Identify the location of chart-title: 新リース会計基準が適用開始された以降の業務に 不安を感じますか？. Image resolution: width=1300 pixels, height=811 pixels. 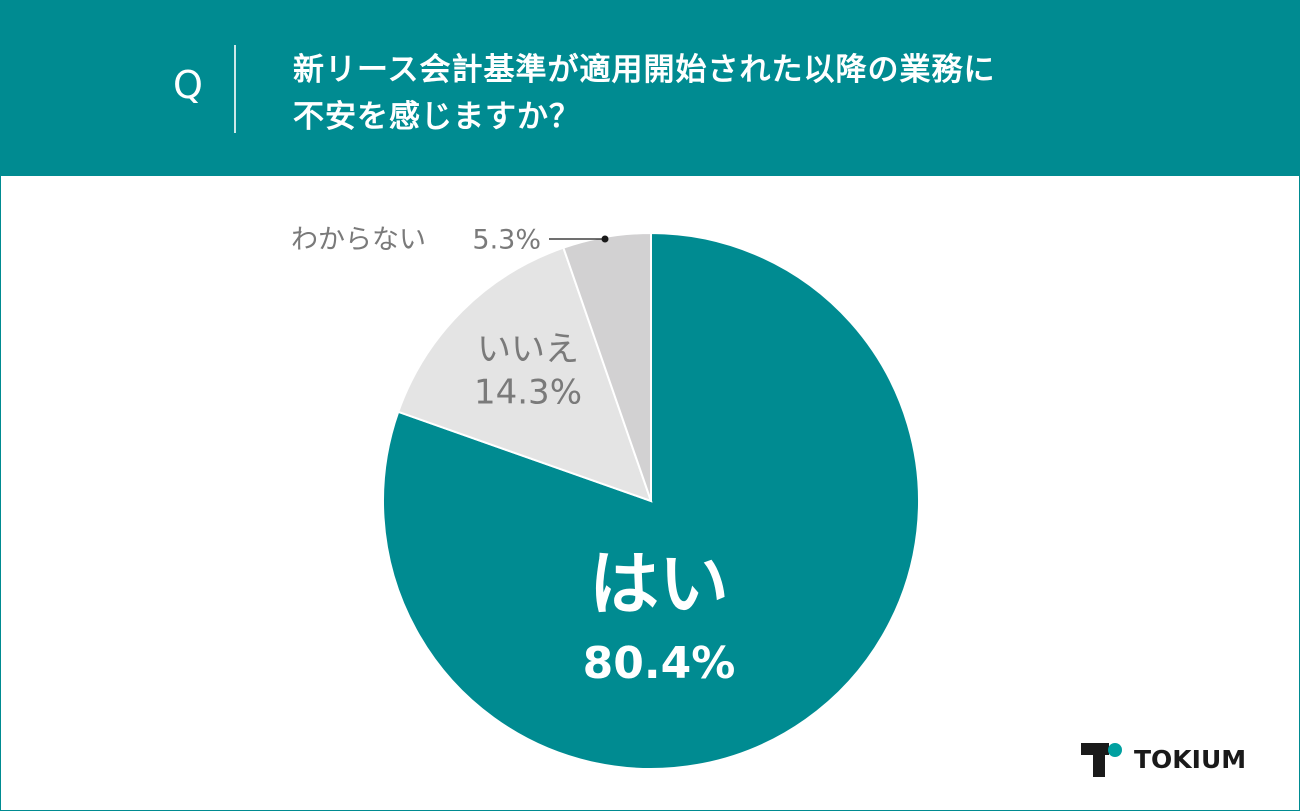
(644, 93).